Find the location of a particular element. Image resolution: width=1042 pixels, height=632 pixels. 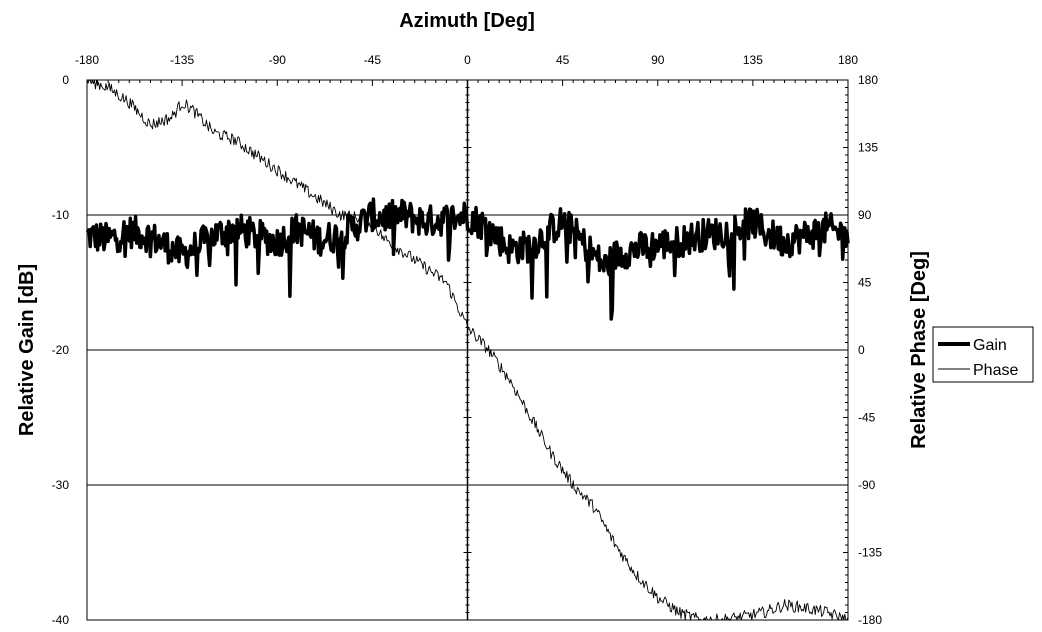

x-tick-label: 180 is located at coordinates (848, 60).